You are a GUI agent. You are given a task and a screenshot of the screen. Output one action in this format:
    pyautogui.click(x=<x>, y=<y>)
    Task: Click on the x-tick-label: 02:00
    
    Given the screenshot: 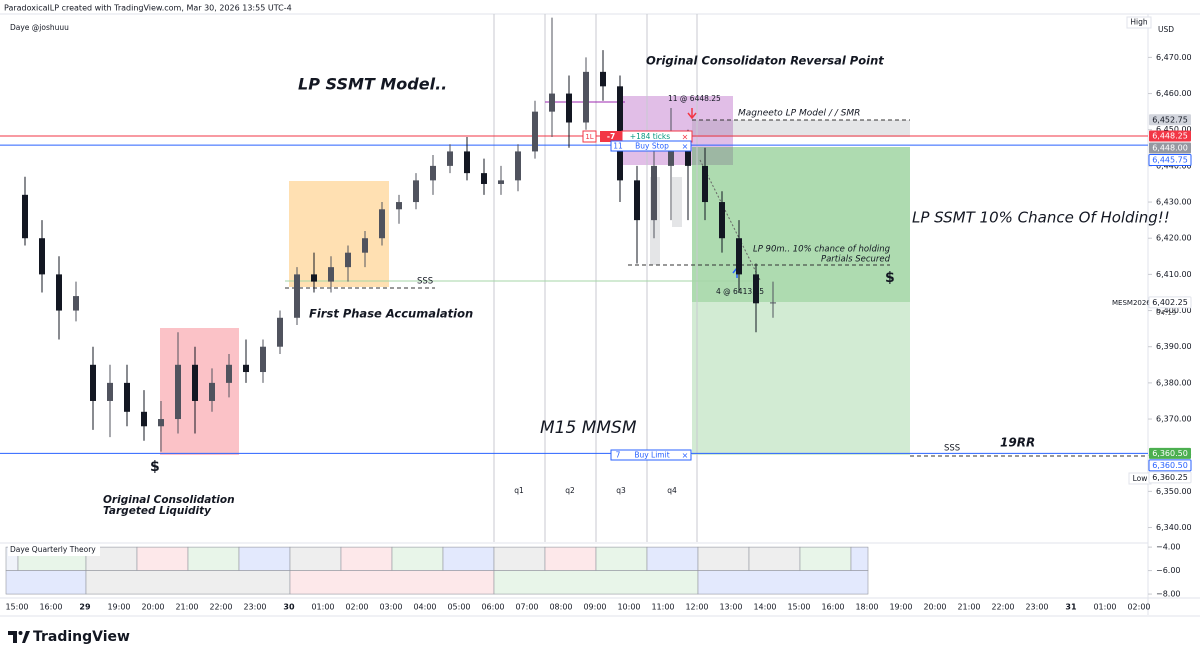 What is the action you would take?
    pyautogui.click(x=356, y=607)
    